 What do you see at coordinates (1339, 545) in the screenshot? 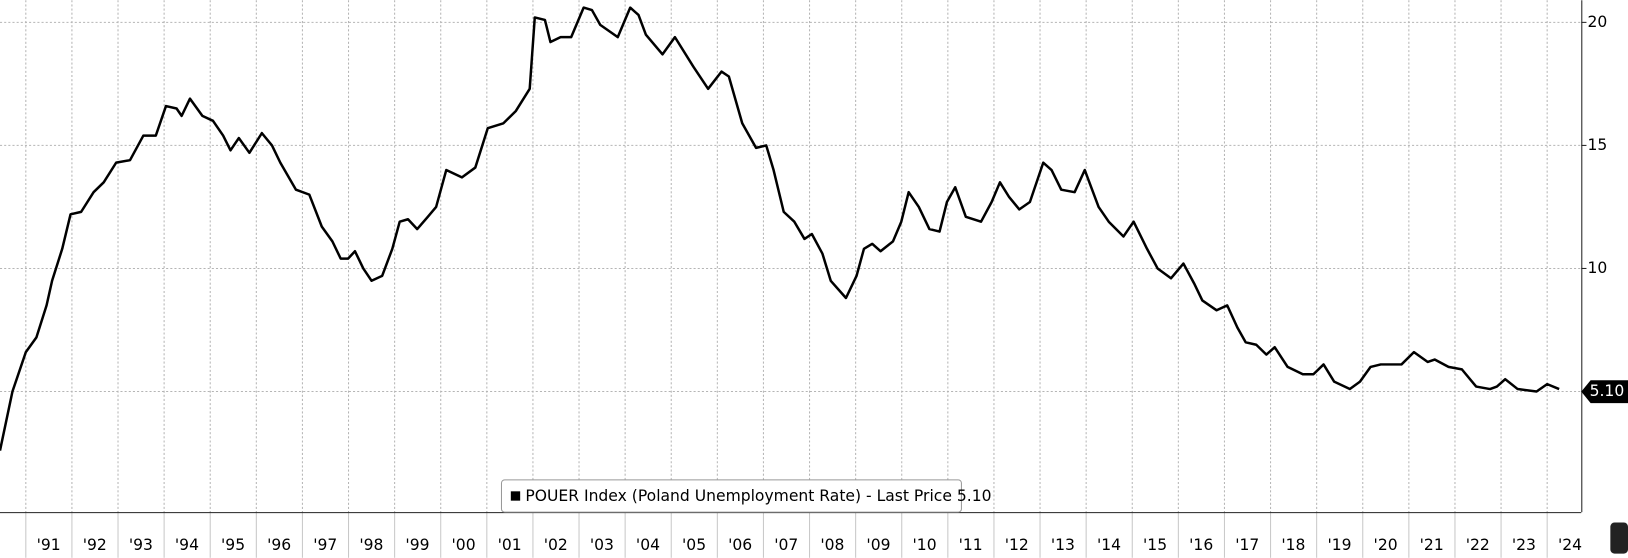
I see `x-tick-label: '19` at bounding box center [1339, 545].